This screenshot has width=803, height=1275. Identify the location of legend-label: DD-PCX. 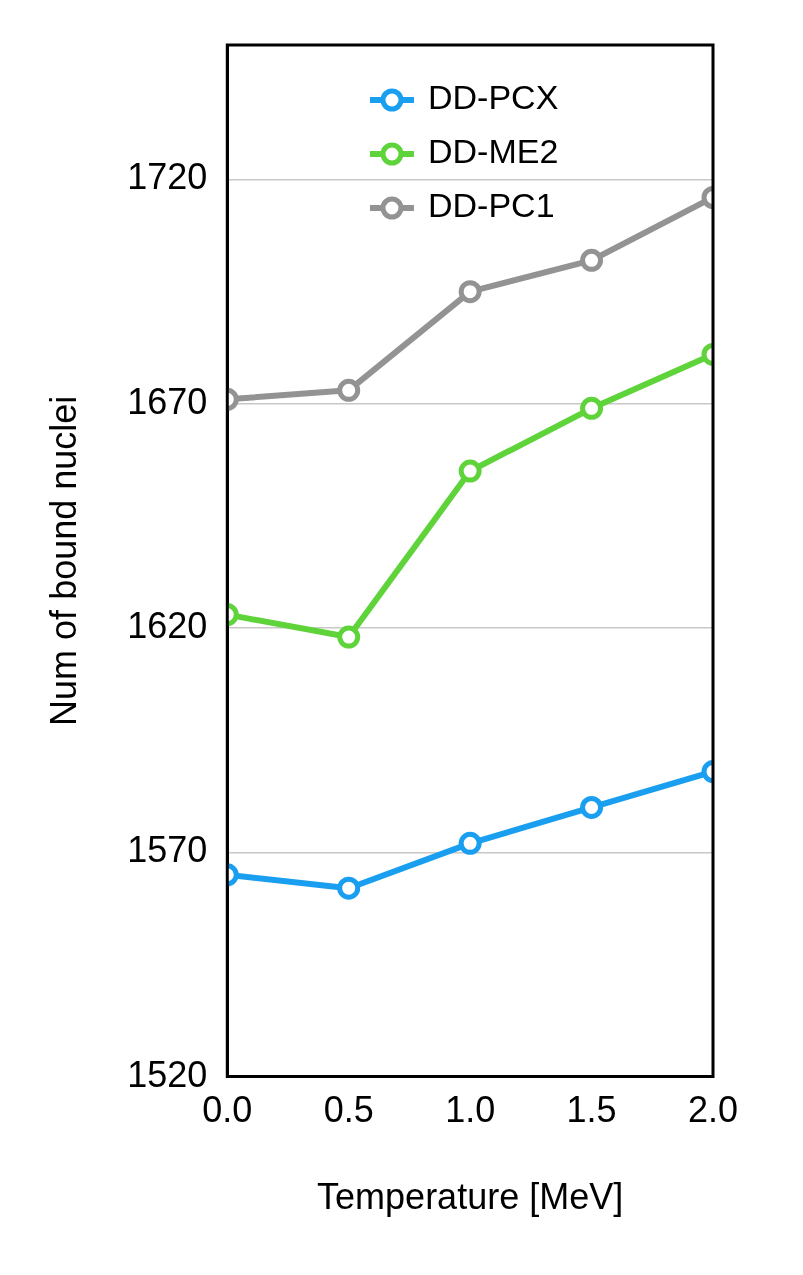
(493, 97).